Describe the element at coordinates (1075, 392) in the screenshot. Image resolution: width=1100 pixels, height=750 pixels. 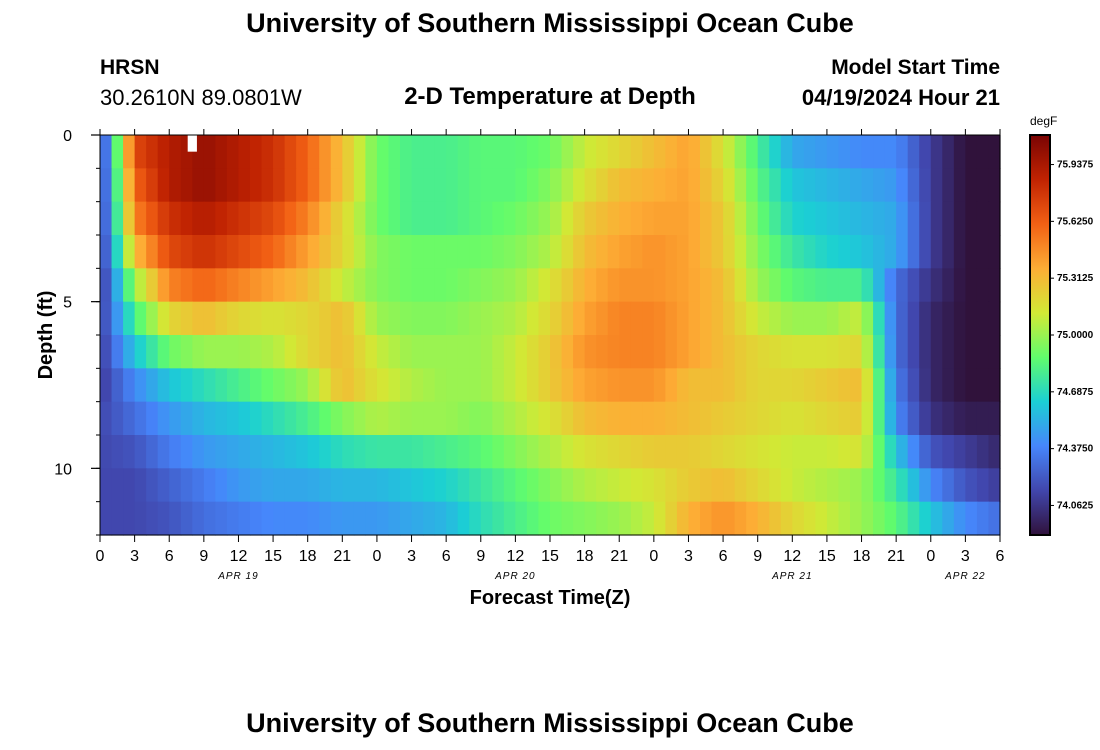
I see `colorbar-label: 74.6875` at that location.